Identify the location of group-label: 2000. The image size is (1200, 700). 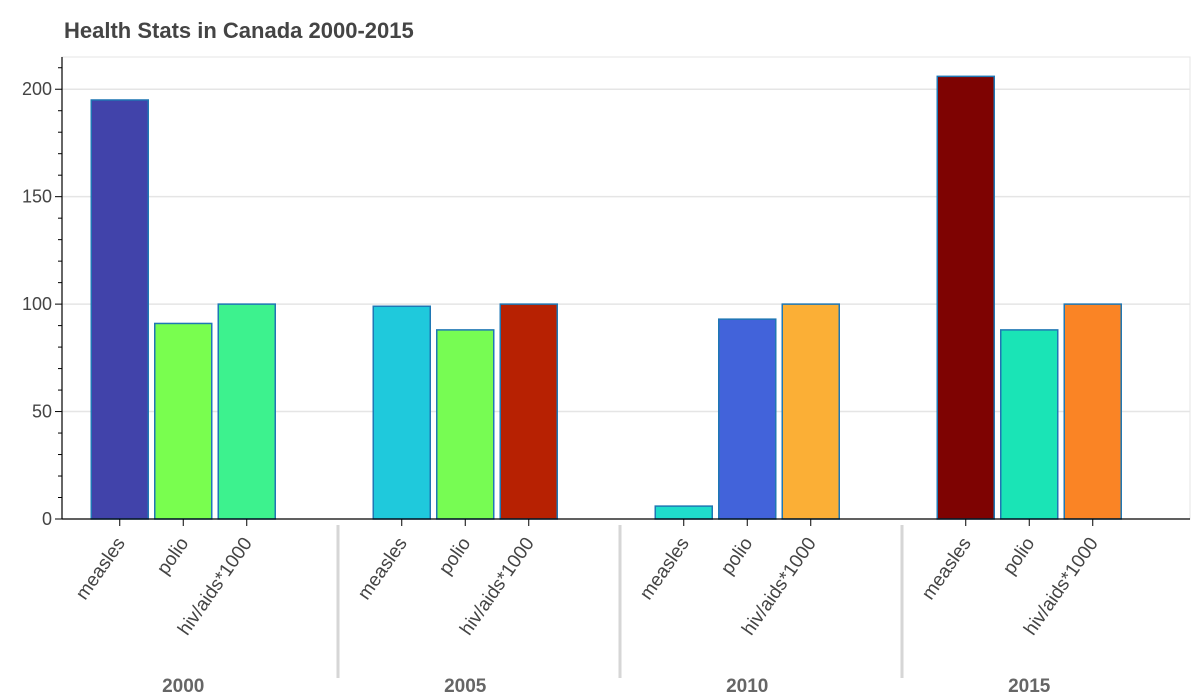
(183, 686).